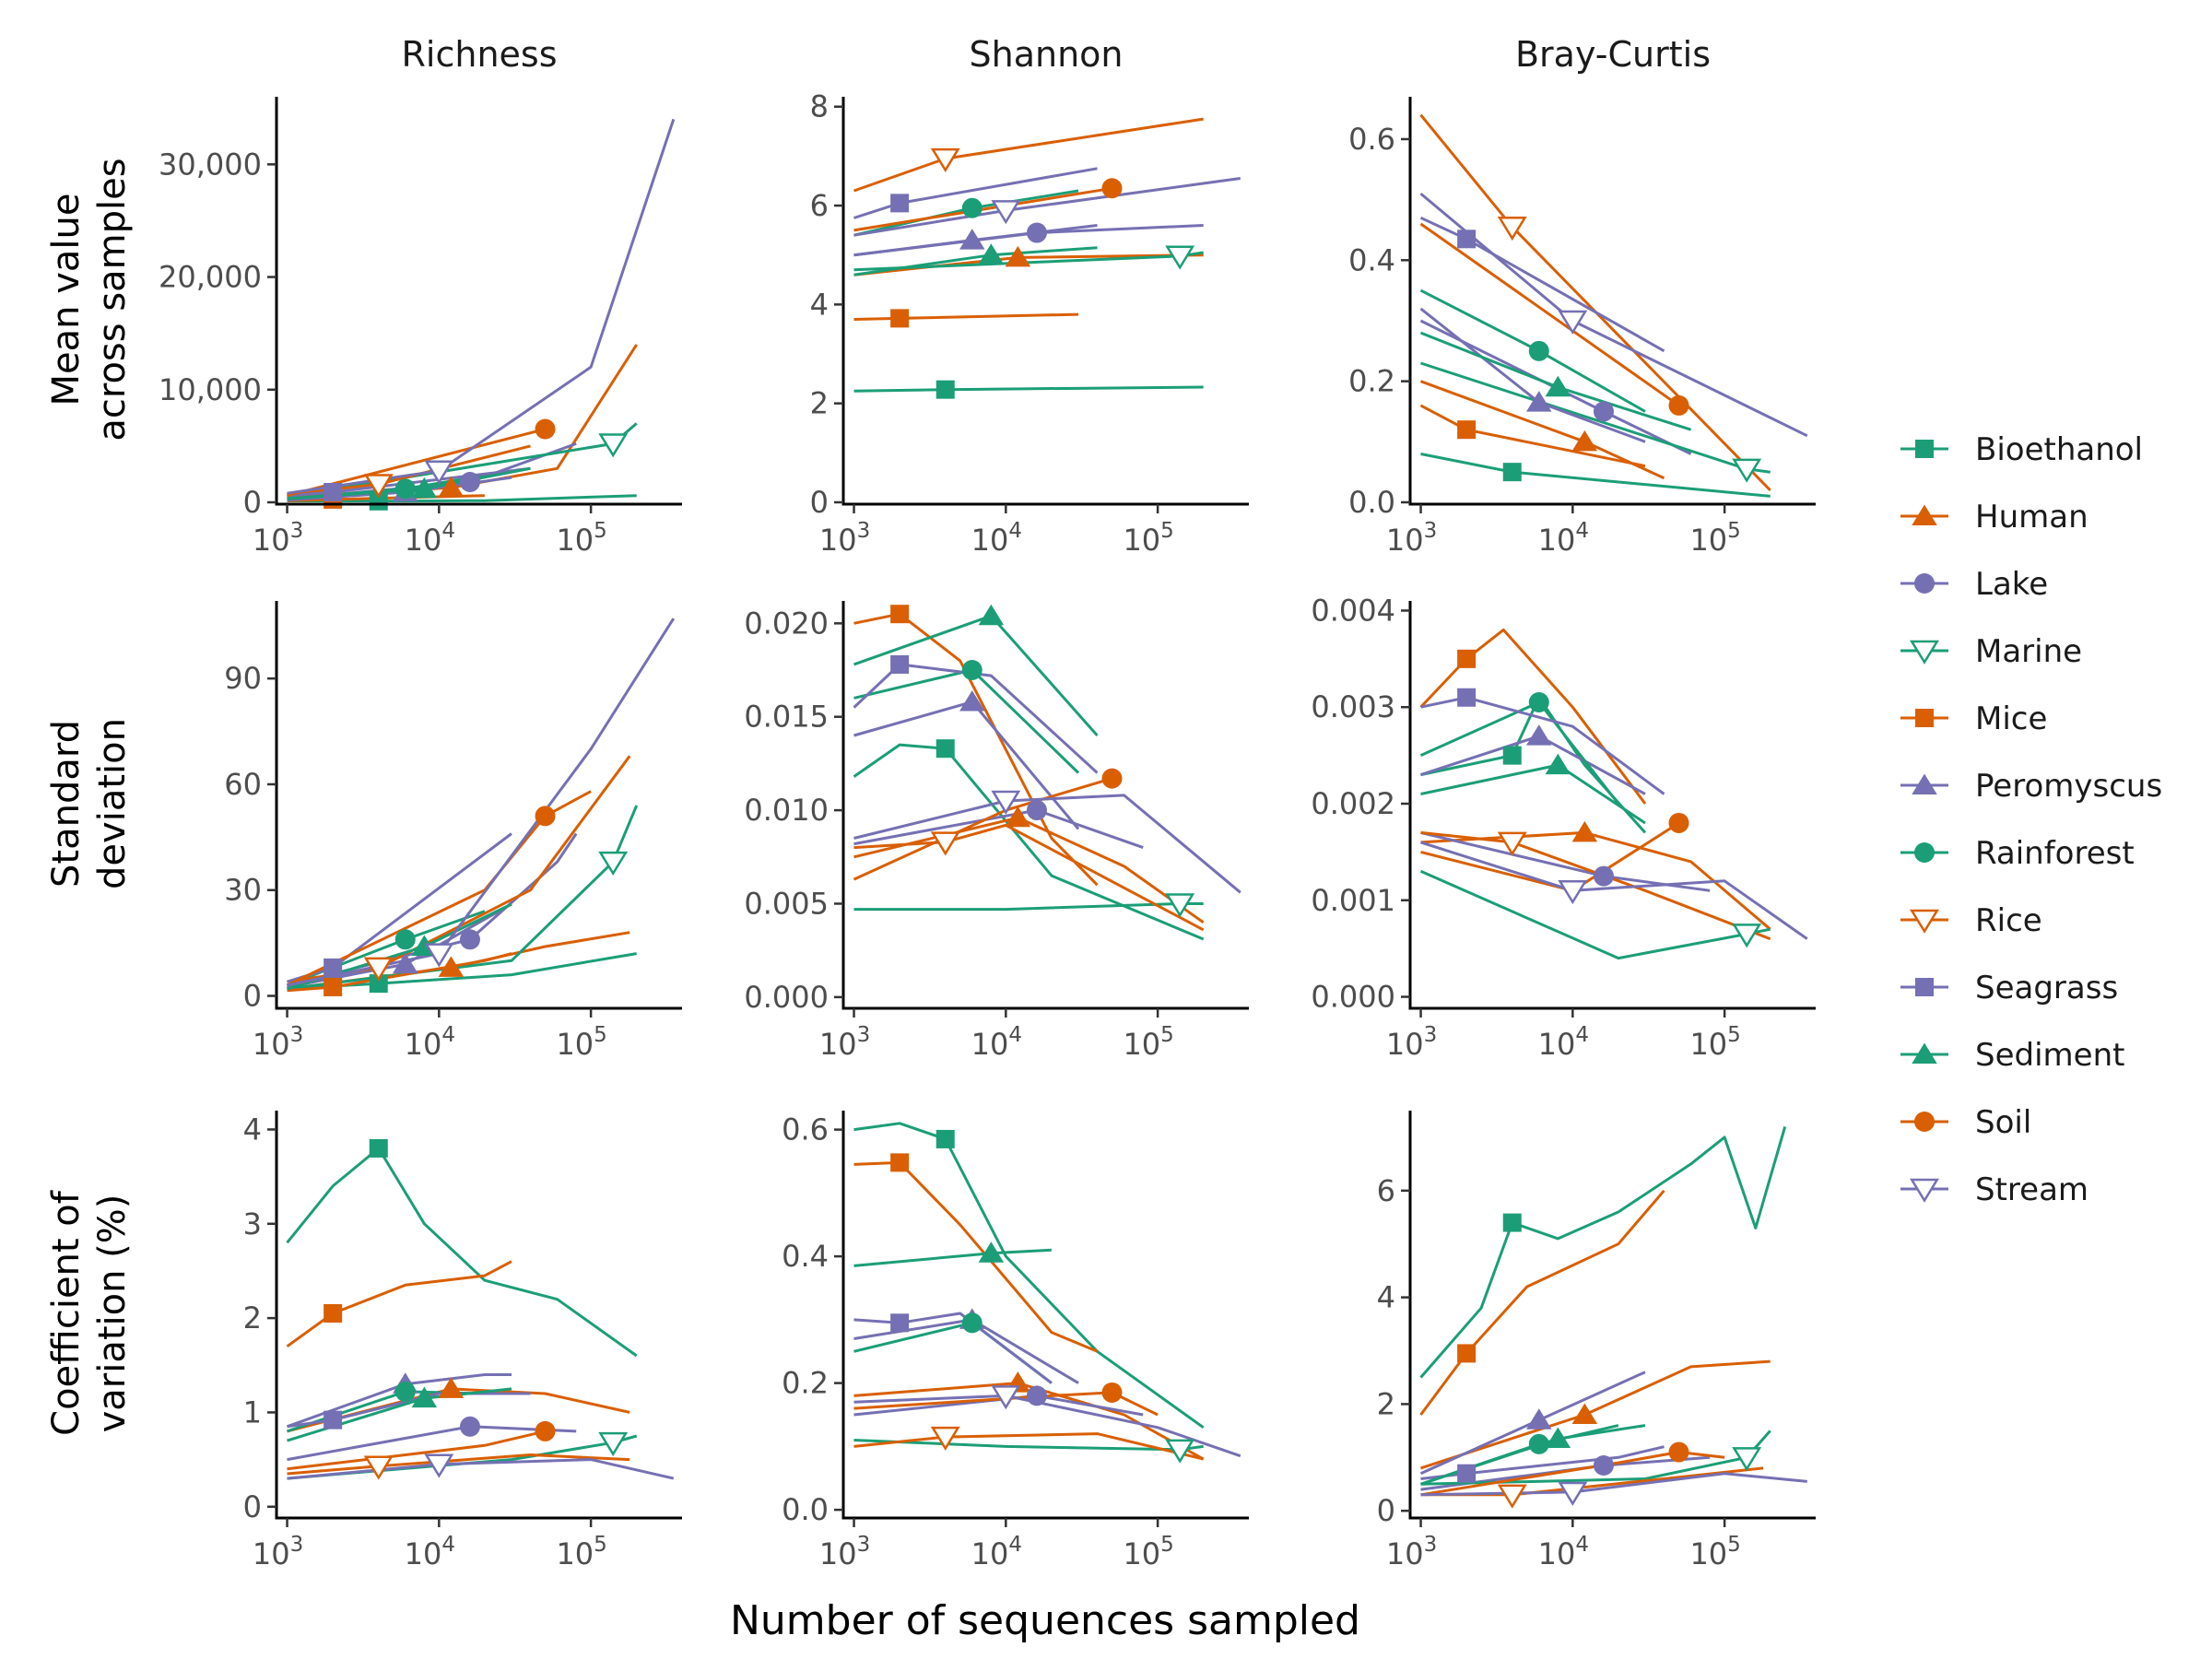 The height and width of the screenshot is (1659, 2212). Describe the element at coordinates (1353, 610) in the screenshot. I see `y-tick-label: 0.004` at that location.